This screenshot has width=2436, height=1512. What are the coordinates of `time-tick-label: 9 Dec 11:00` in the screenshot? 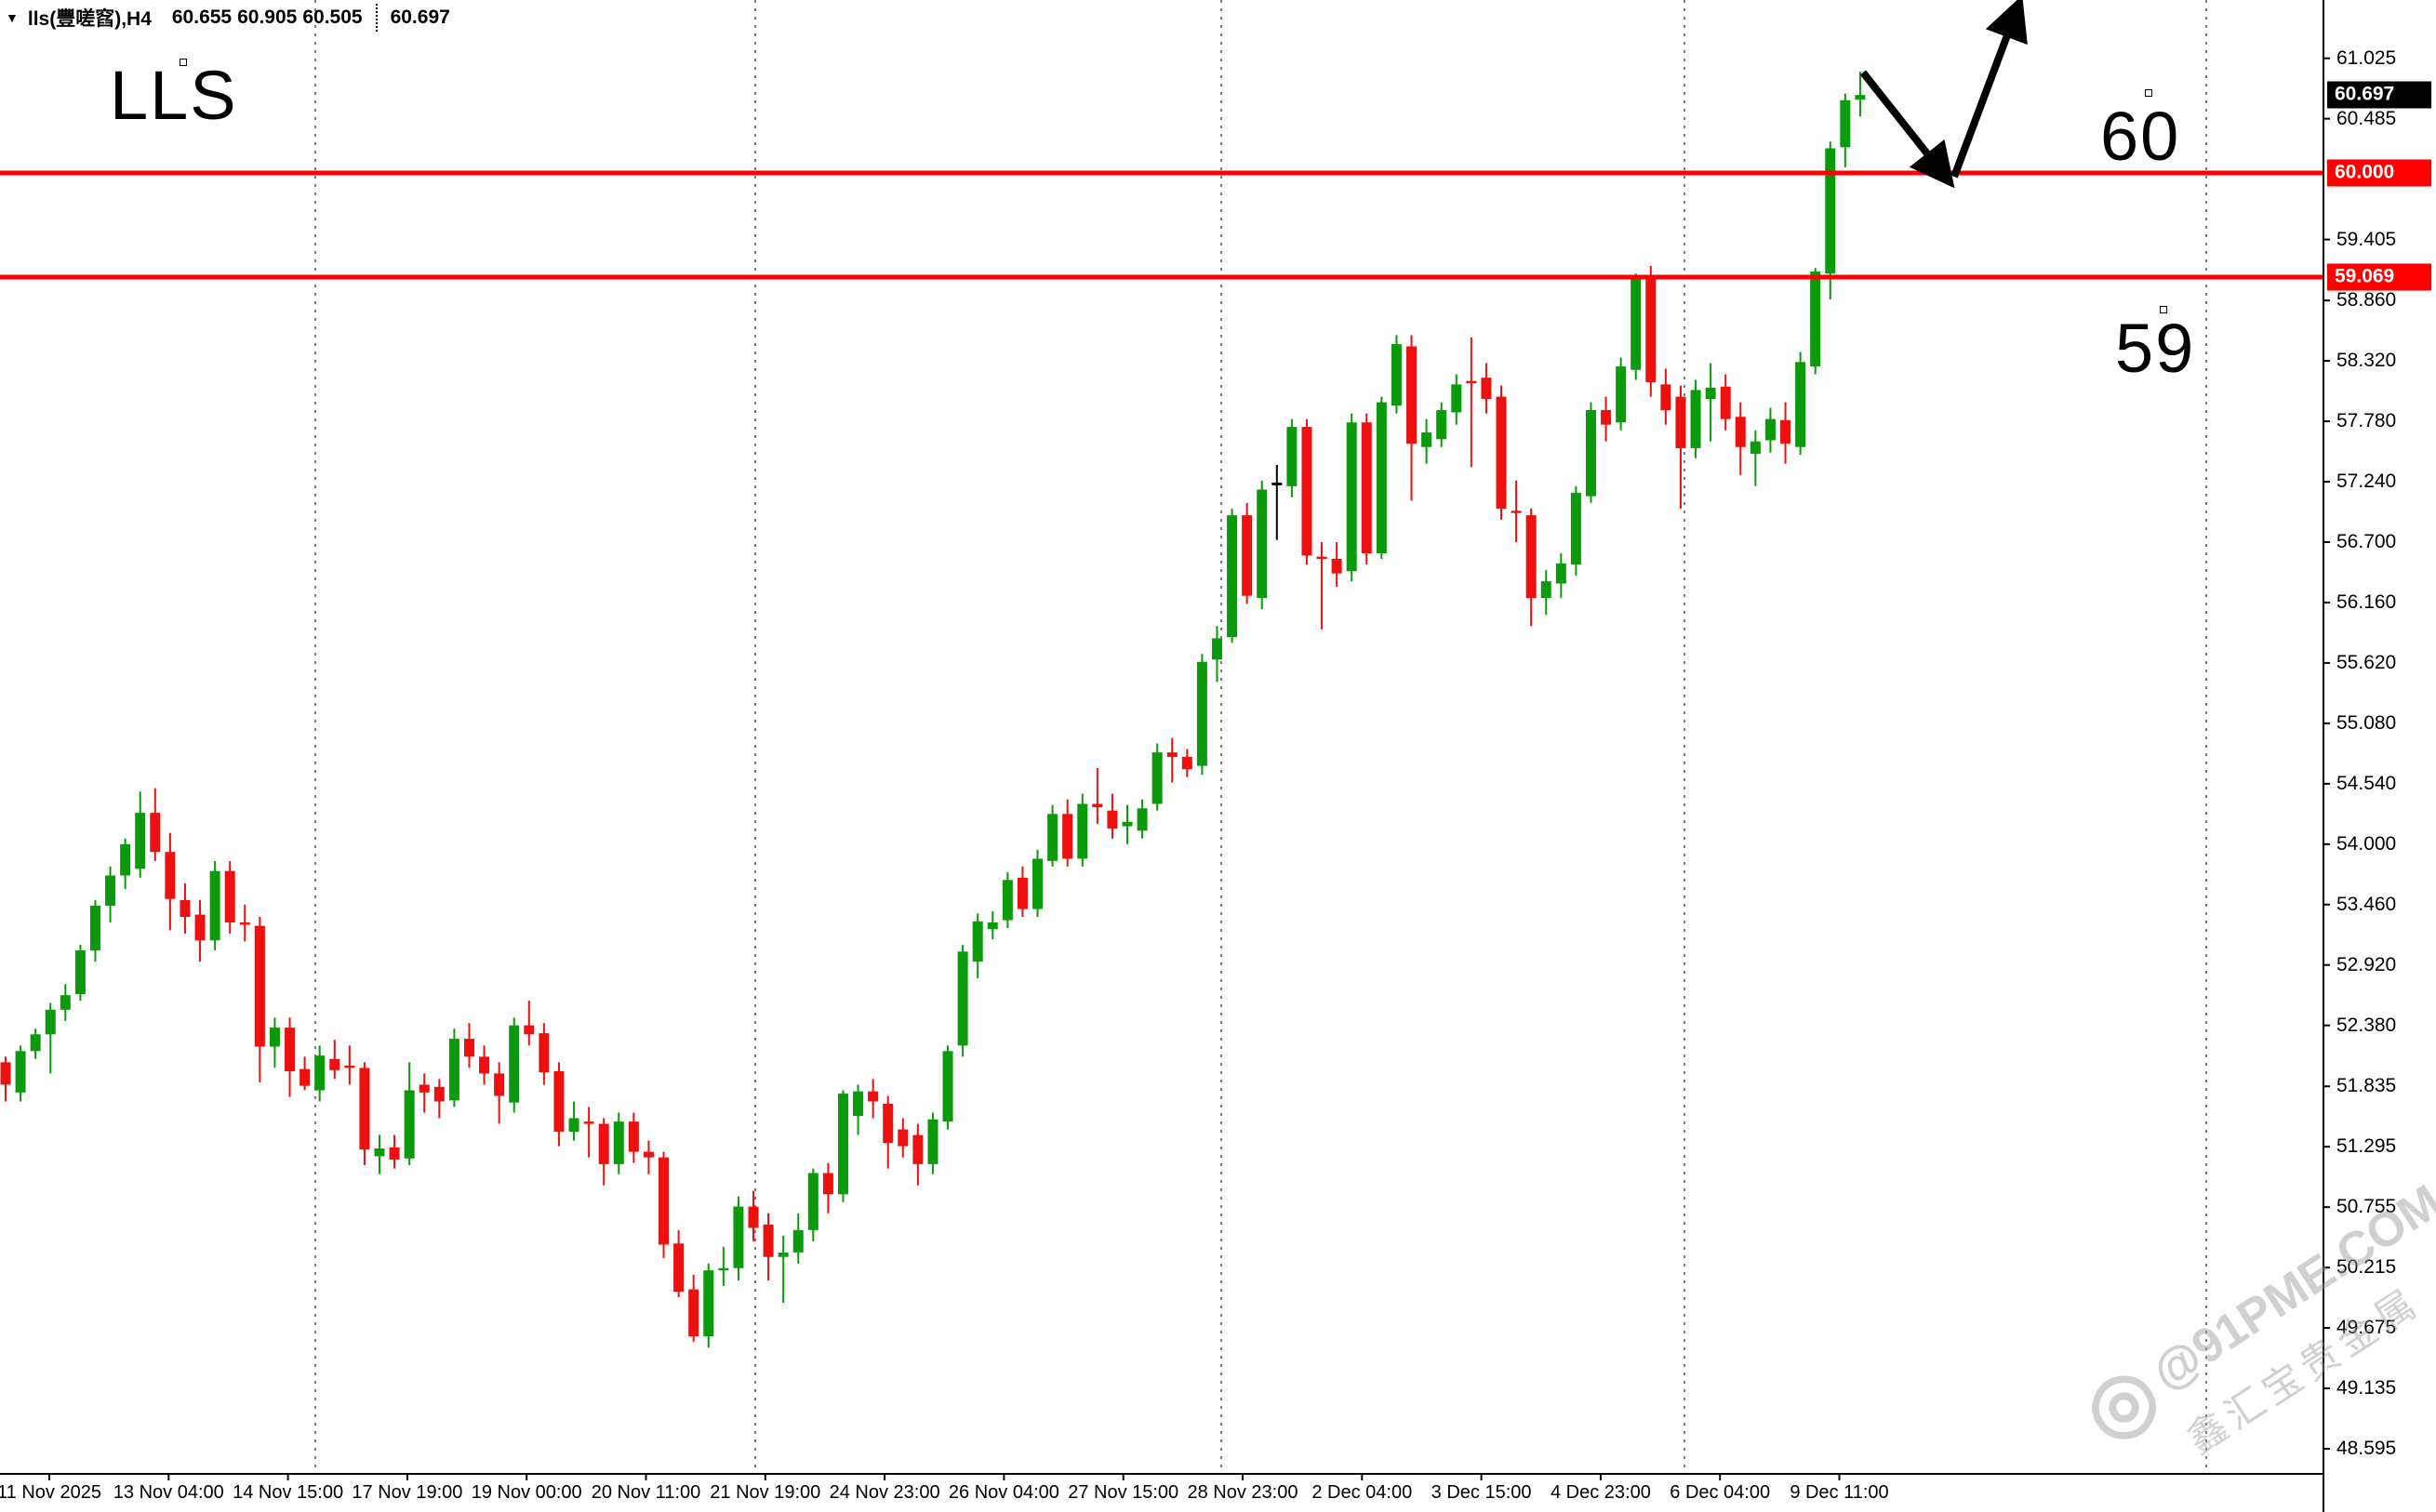 It's located at (1840, 1492).